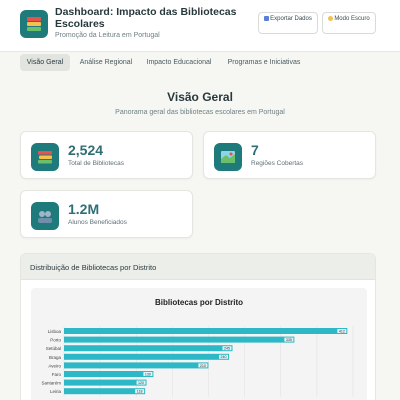  What do you see at coordinates (86, 150) in the screenshot?
I see `stat-value: 2,524` at bounding box center [86, 150].